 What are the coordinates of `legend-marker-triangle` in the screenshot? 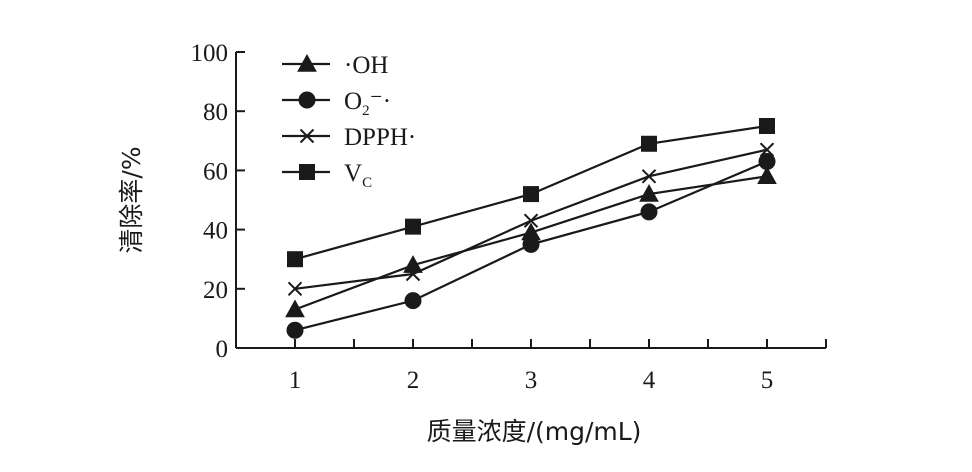 It's located at (307, 62).